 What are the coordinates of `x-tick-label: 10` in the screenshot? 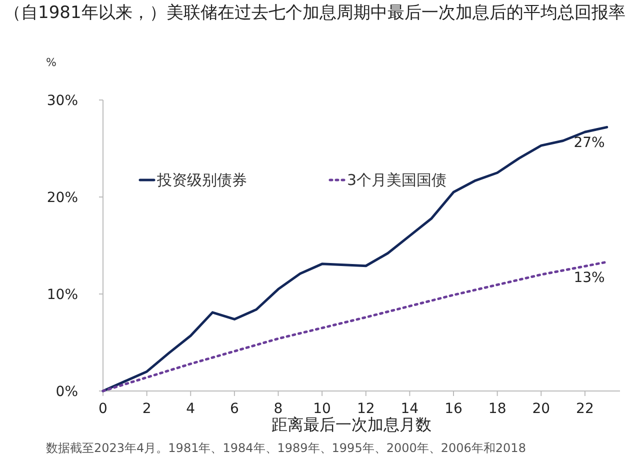 It's located at (322, 409).